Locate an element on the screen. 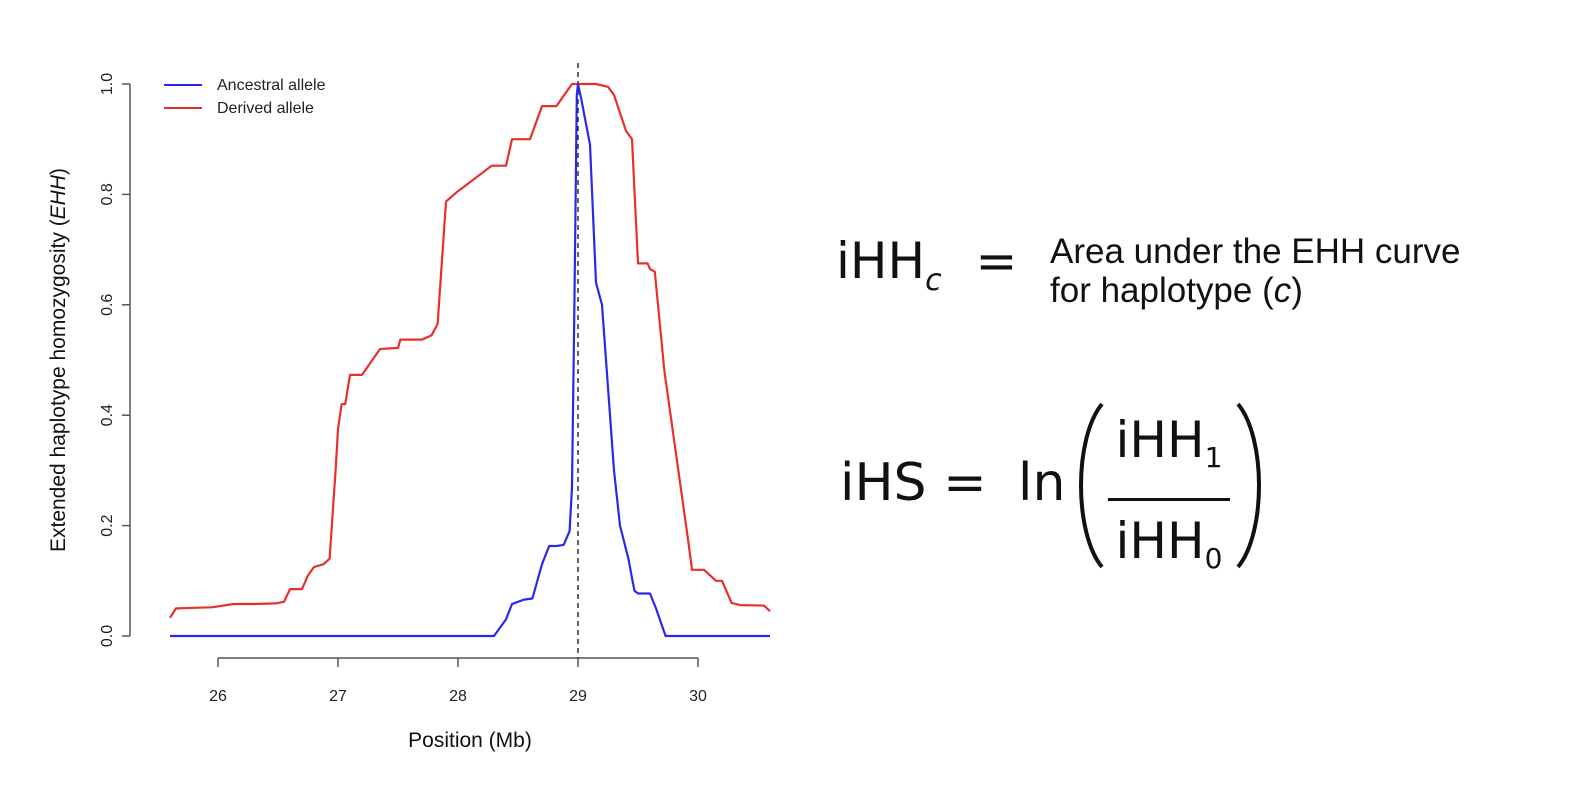 The height and width of the screenshot is (788, 1590). ihh-c-symbol: iHH is located at coordinates (881, 261).